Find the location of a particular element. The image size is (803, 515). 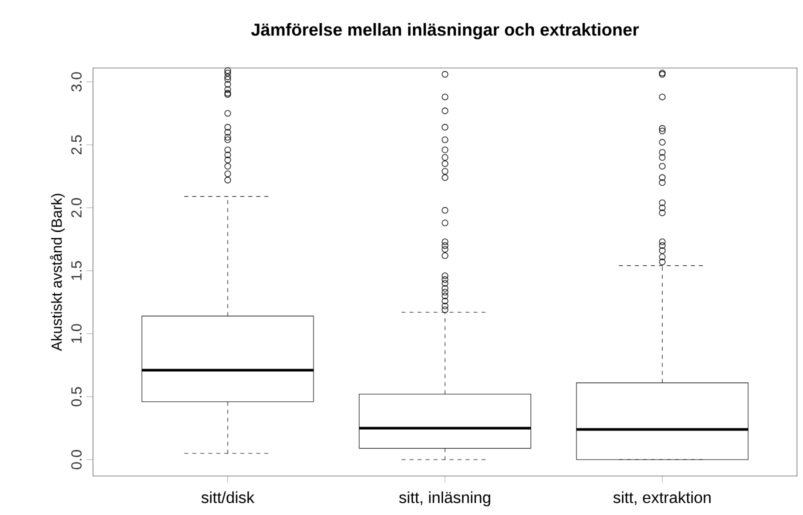

x-tick-label: sitt/disk is located at coordinates (227, 497).